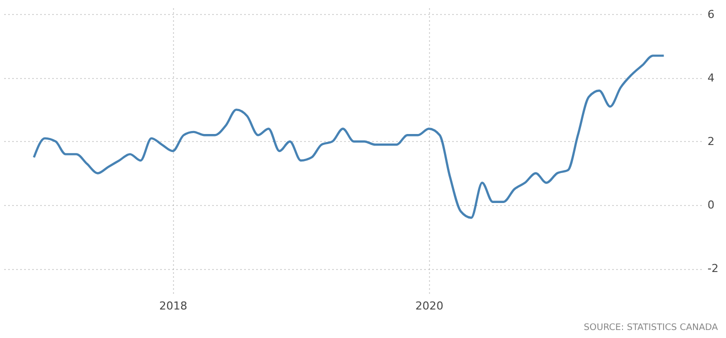 This screenshot has height=338, width=726. I want to click on y-tick-label: 0, so click(711, 205).